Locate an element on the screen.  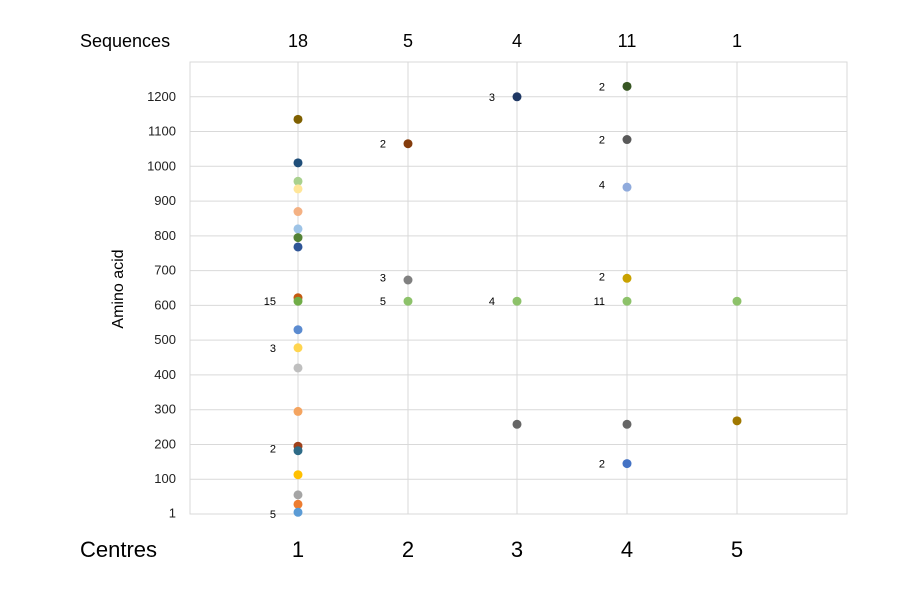
centre-tick: 5 is located at coordinates (737, 549).